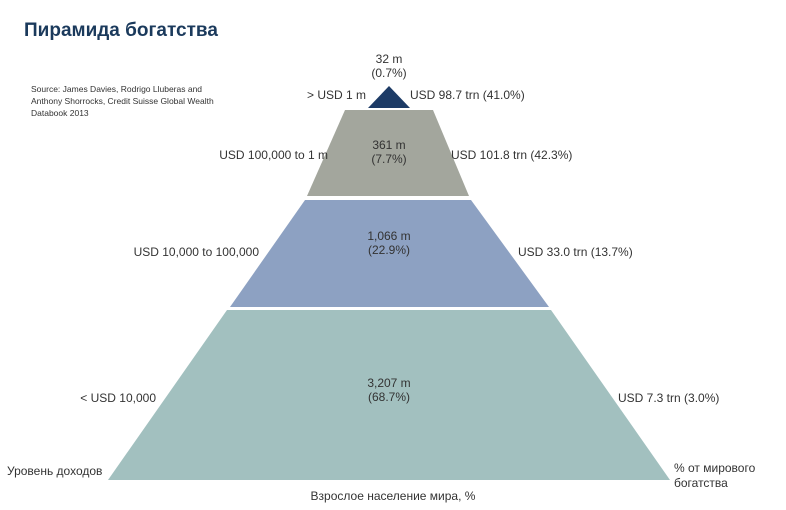 This screenshot has height=510, width=786. I want to click on level-3-range: < USD 10,000, so click(118, 398).